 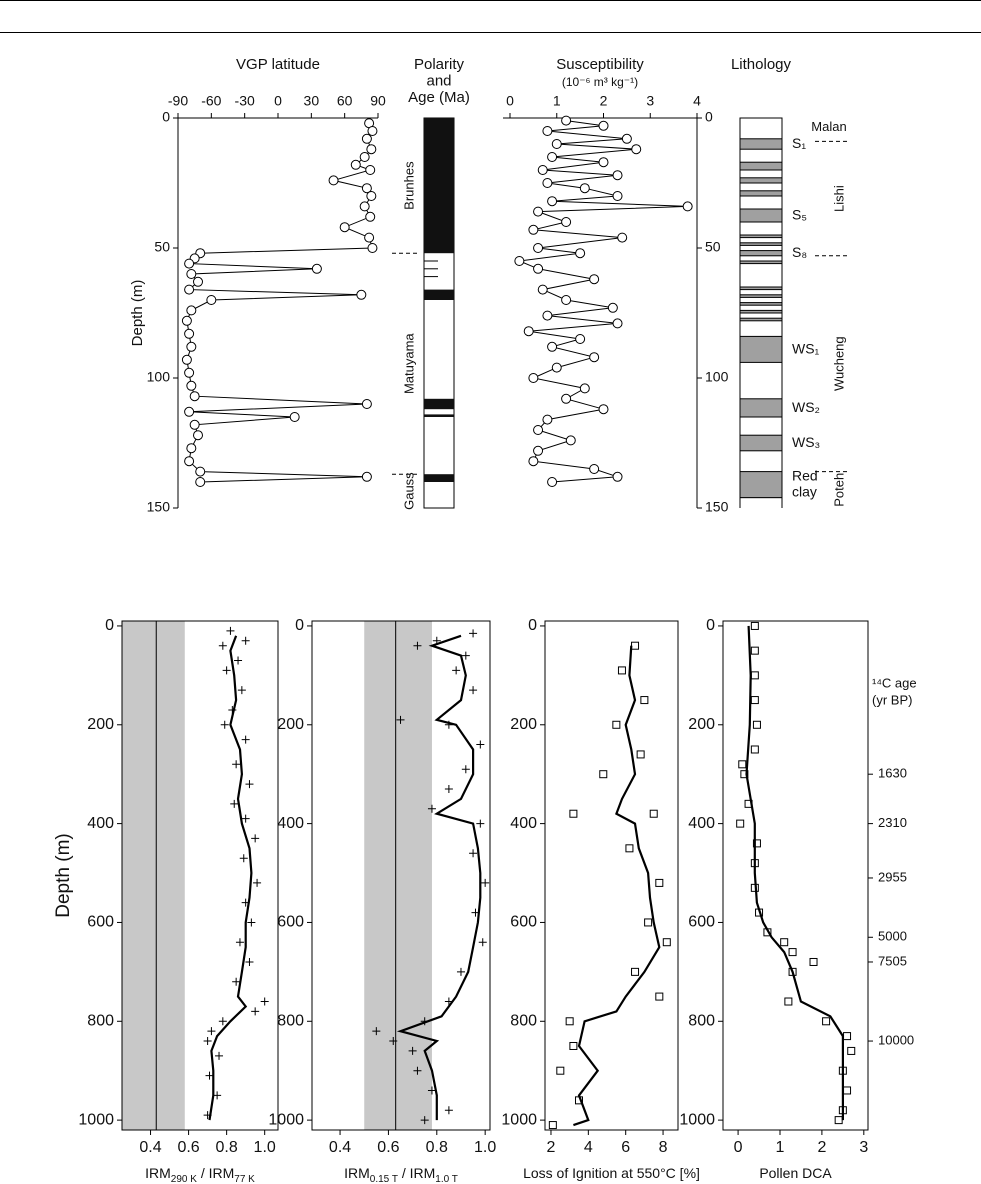 I want to click on unit-label-line: Red, so click(x=805, y=475).